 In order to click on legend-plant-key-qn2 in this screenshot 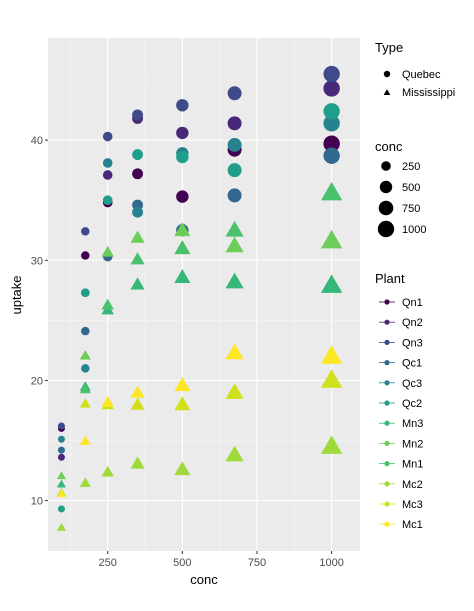, I will do `click(387, 322)`.